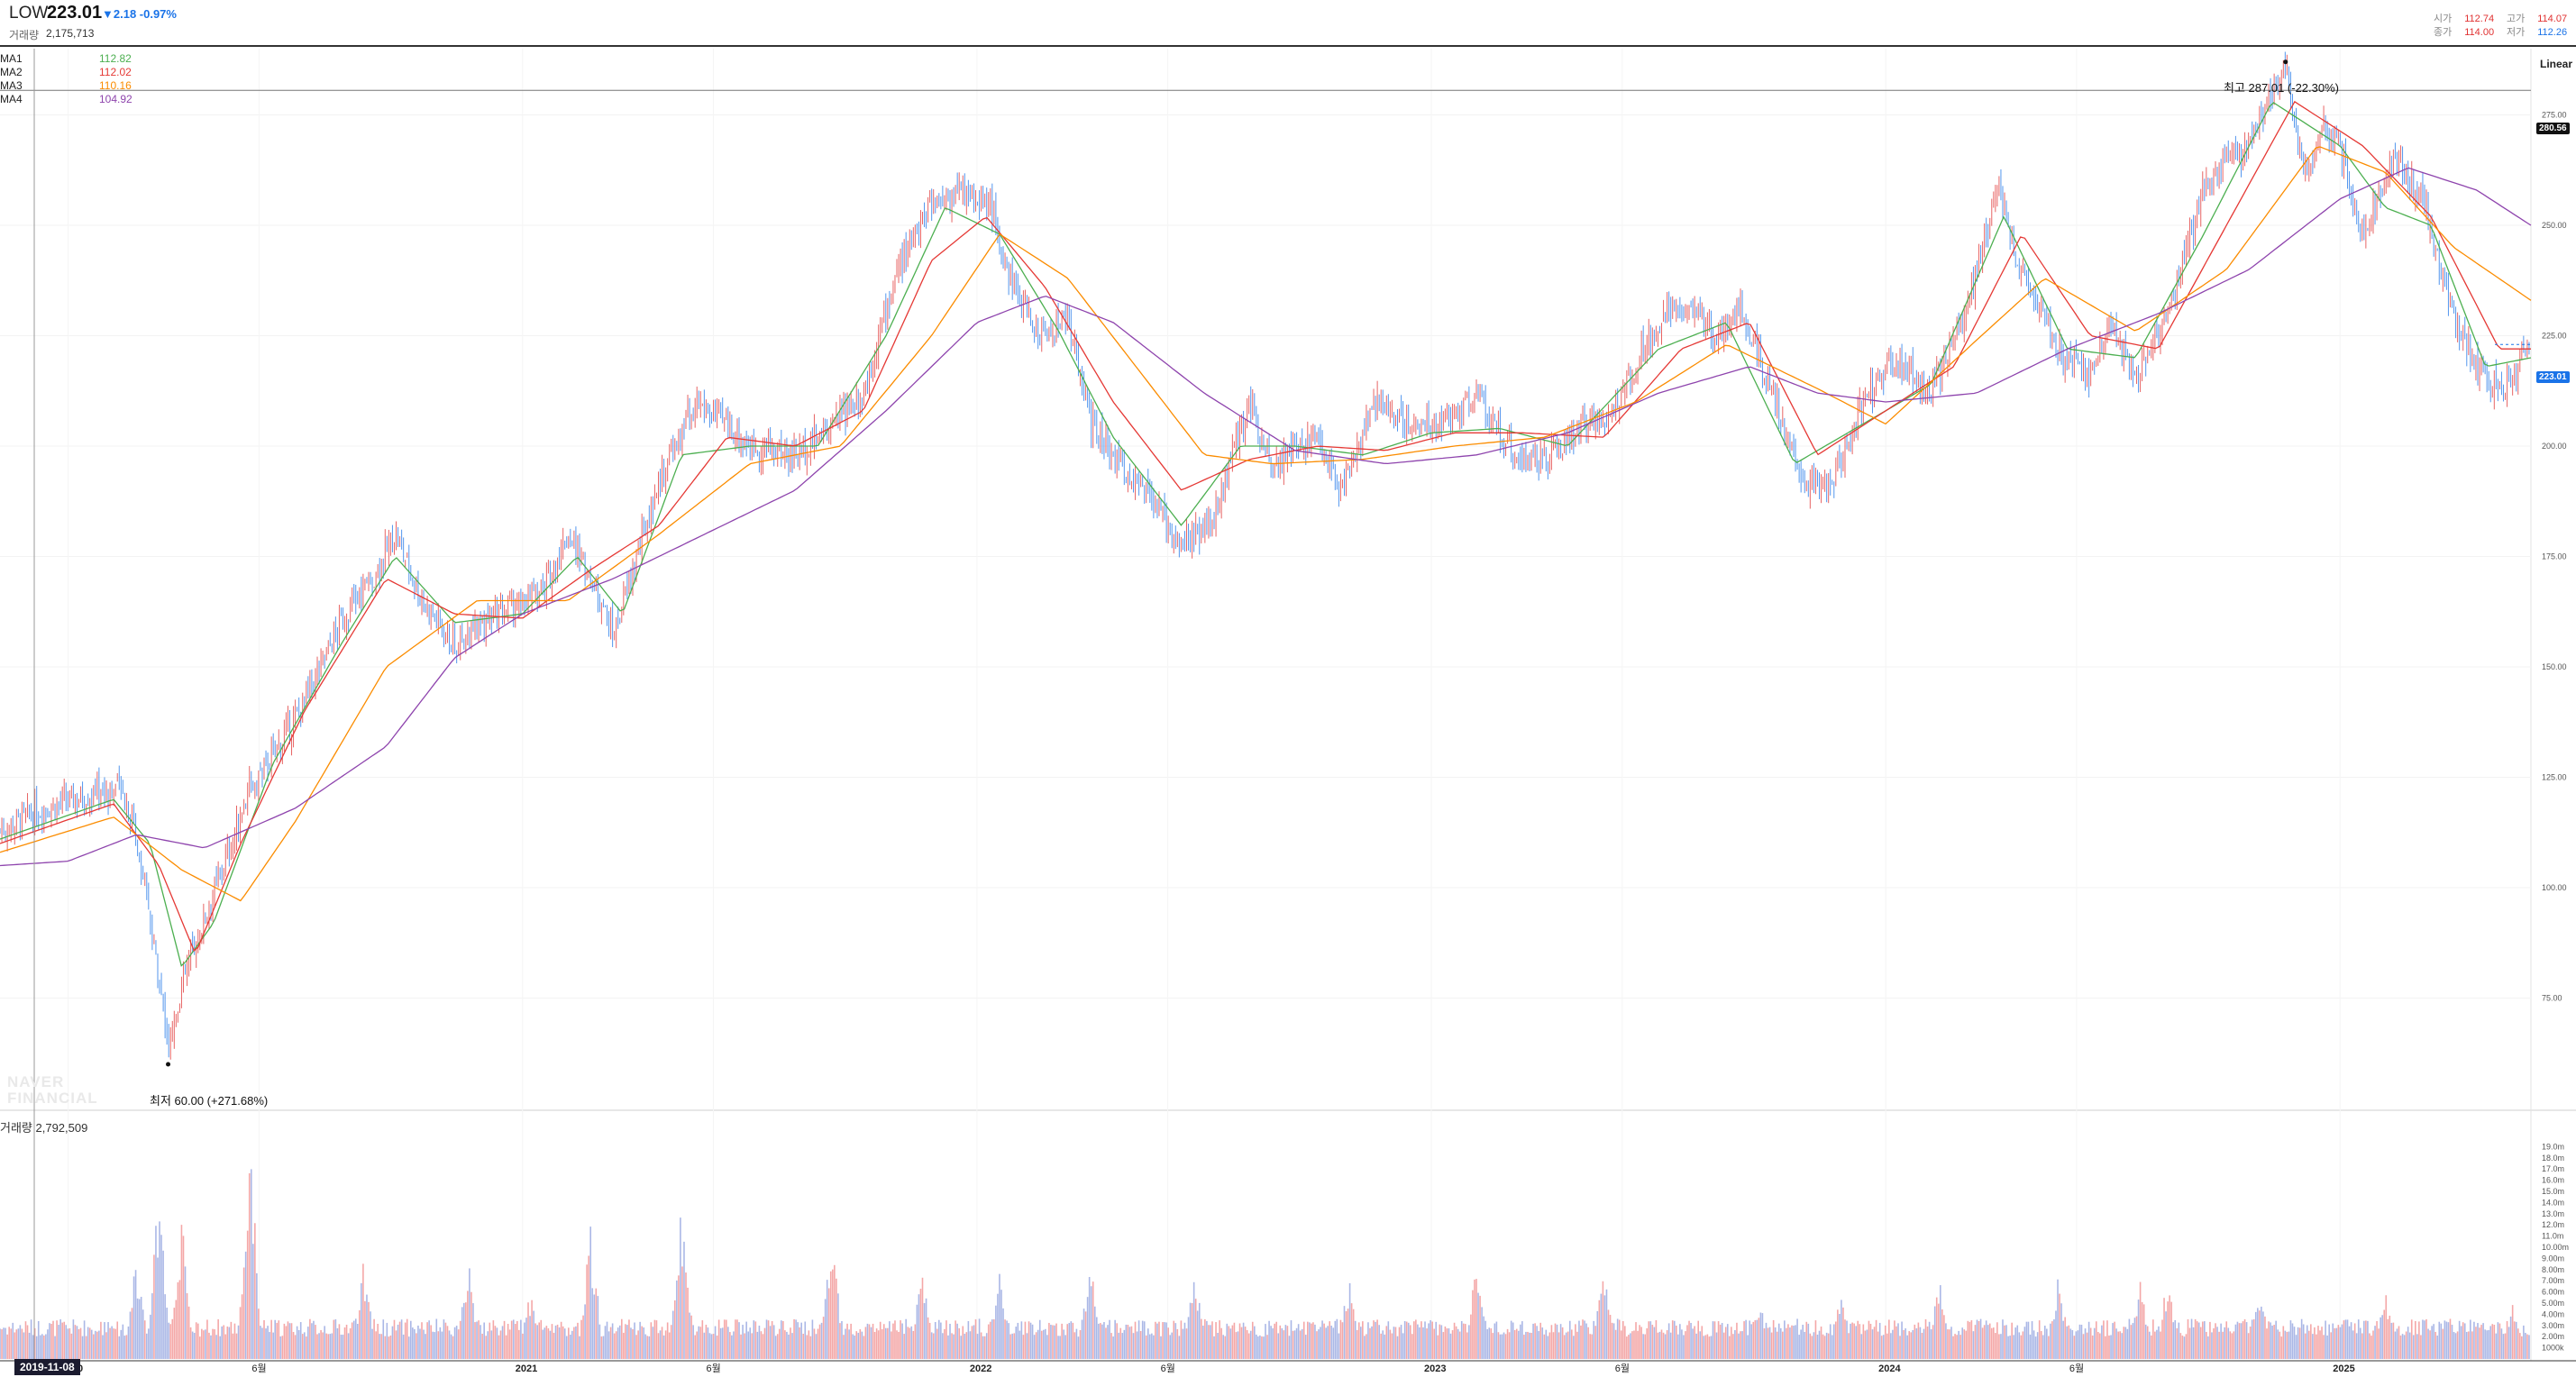 The width and height of the screenshot is (2576, 1377). What do you see at coordinates (2554, 336) in the screenshot?
I see `y-tick-label: 225.00` at bounding box center [2554, 336].